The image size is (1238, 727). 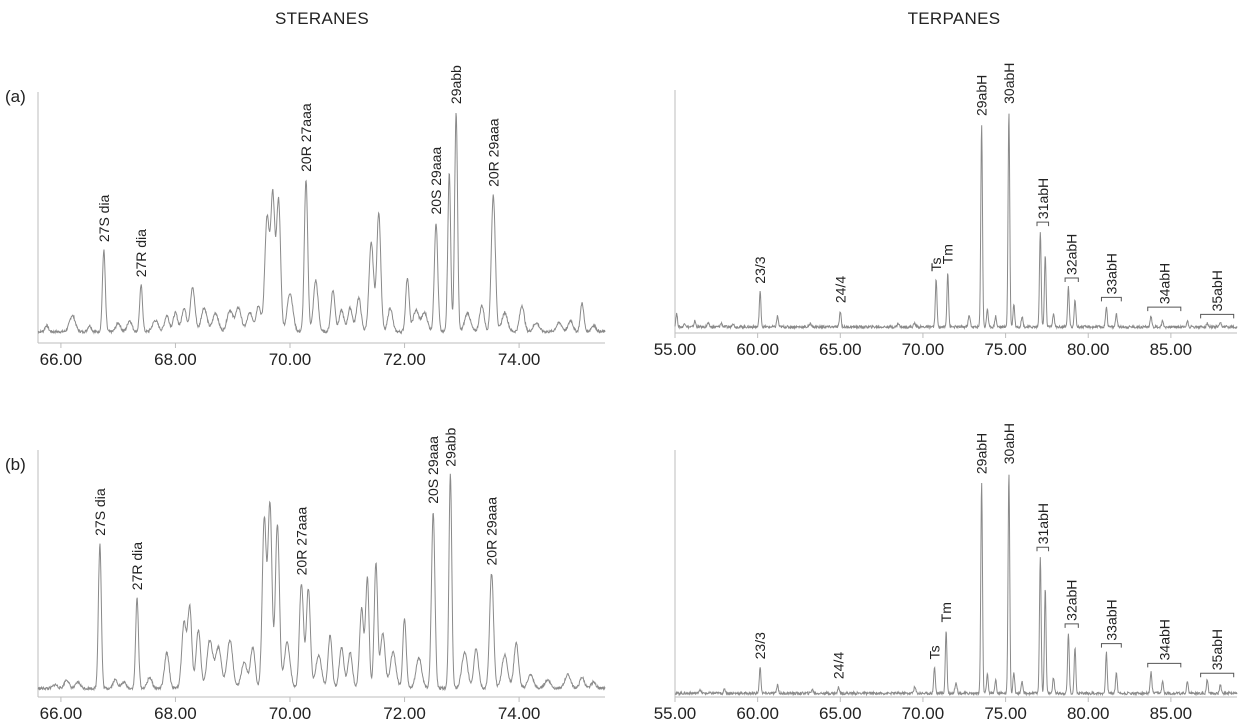 I want to click on row-label-b: (b), so click(x=15, y=464).